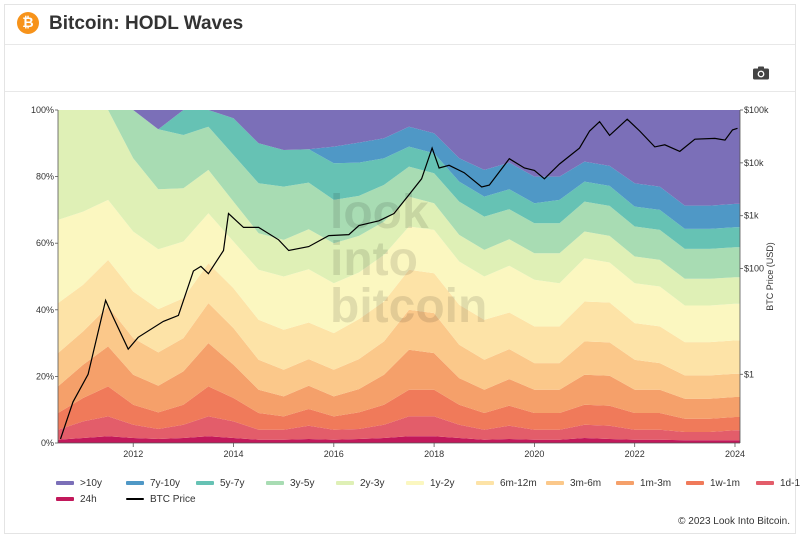 Image resolution: width=800 pixels, height=538 pixels. I want to click on legend-label: 1d-1w, so click(790, 483).